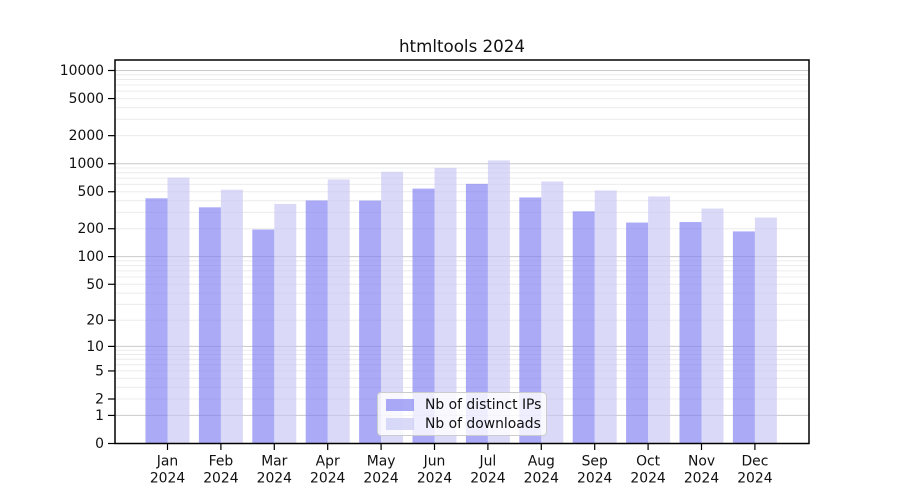 The height and width of the screenshot is (500, 900). Describe the element at coordinates (95, 347) in the screenshot. I see `y-tick-label: 10` at that location.